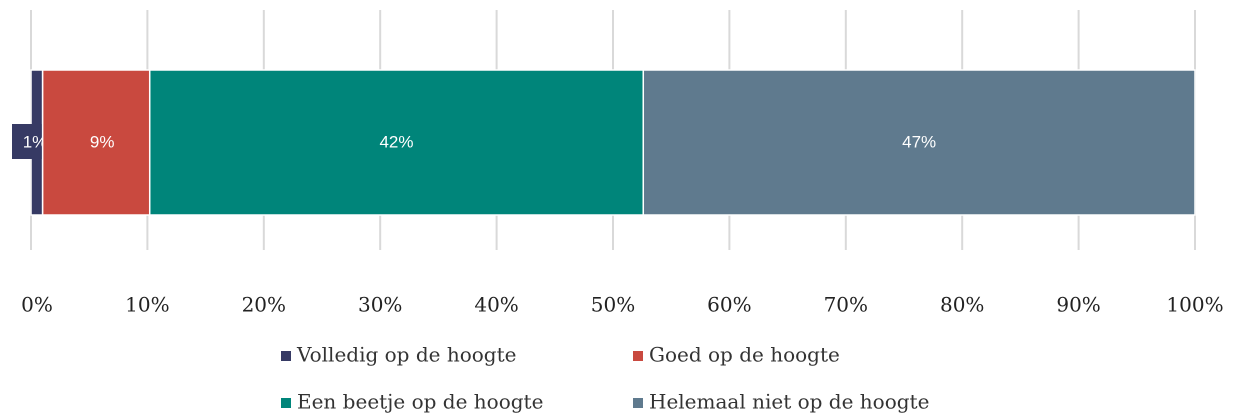  Describe the element at coordinates (35, 141) in the screenshot. I see `data-label: 1%` at that location.